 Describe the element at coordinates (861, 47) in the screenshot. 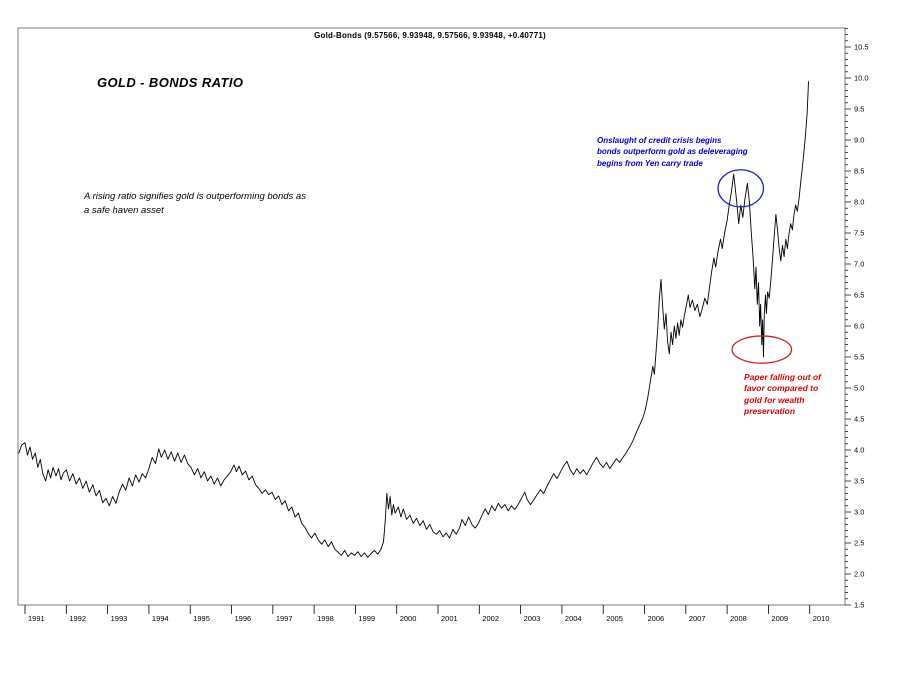

I see `y-tick-label: 10.5` at that location.